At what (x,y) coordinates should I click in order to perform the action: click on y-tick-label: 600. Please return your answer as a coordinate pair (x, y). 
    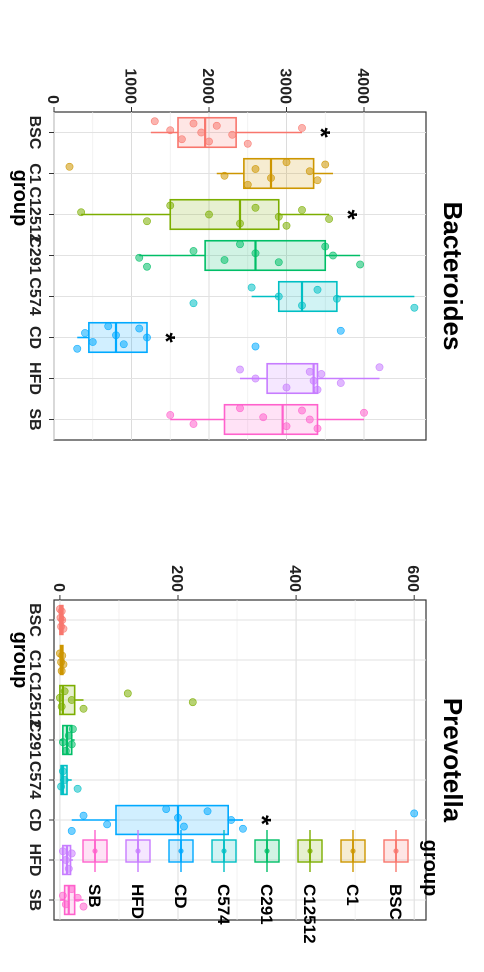
    Looking at the image, I should click on (412, 578).